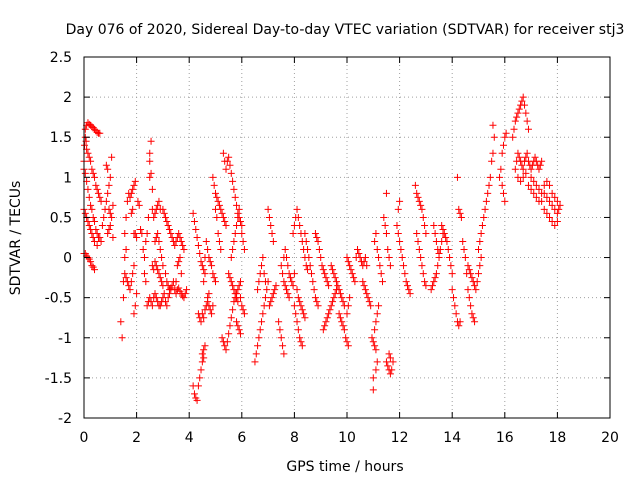 The image size is (640, 480). I want to click on x-tick-label: 12, so click(400, 438).